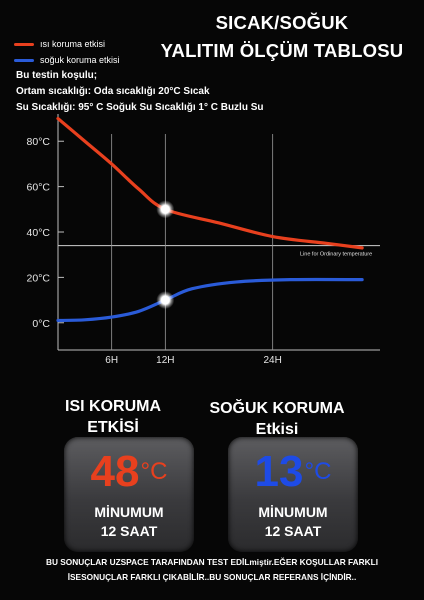  What do you see at coordinates (154, 471) in the screenshot?
I see `hot-unit: °C` at bounding box center [154, 471].